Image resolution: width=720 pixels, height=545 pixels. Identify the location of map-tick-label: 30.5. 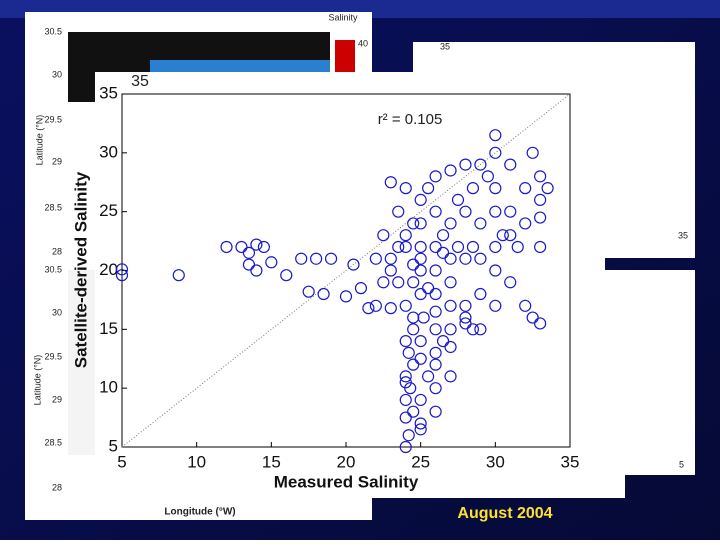
(53, 269).